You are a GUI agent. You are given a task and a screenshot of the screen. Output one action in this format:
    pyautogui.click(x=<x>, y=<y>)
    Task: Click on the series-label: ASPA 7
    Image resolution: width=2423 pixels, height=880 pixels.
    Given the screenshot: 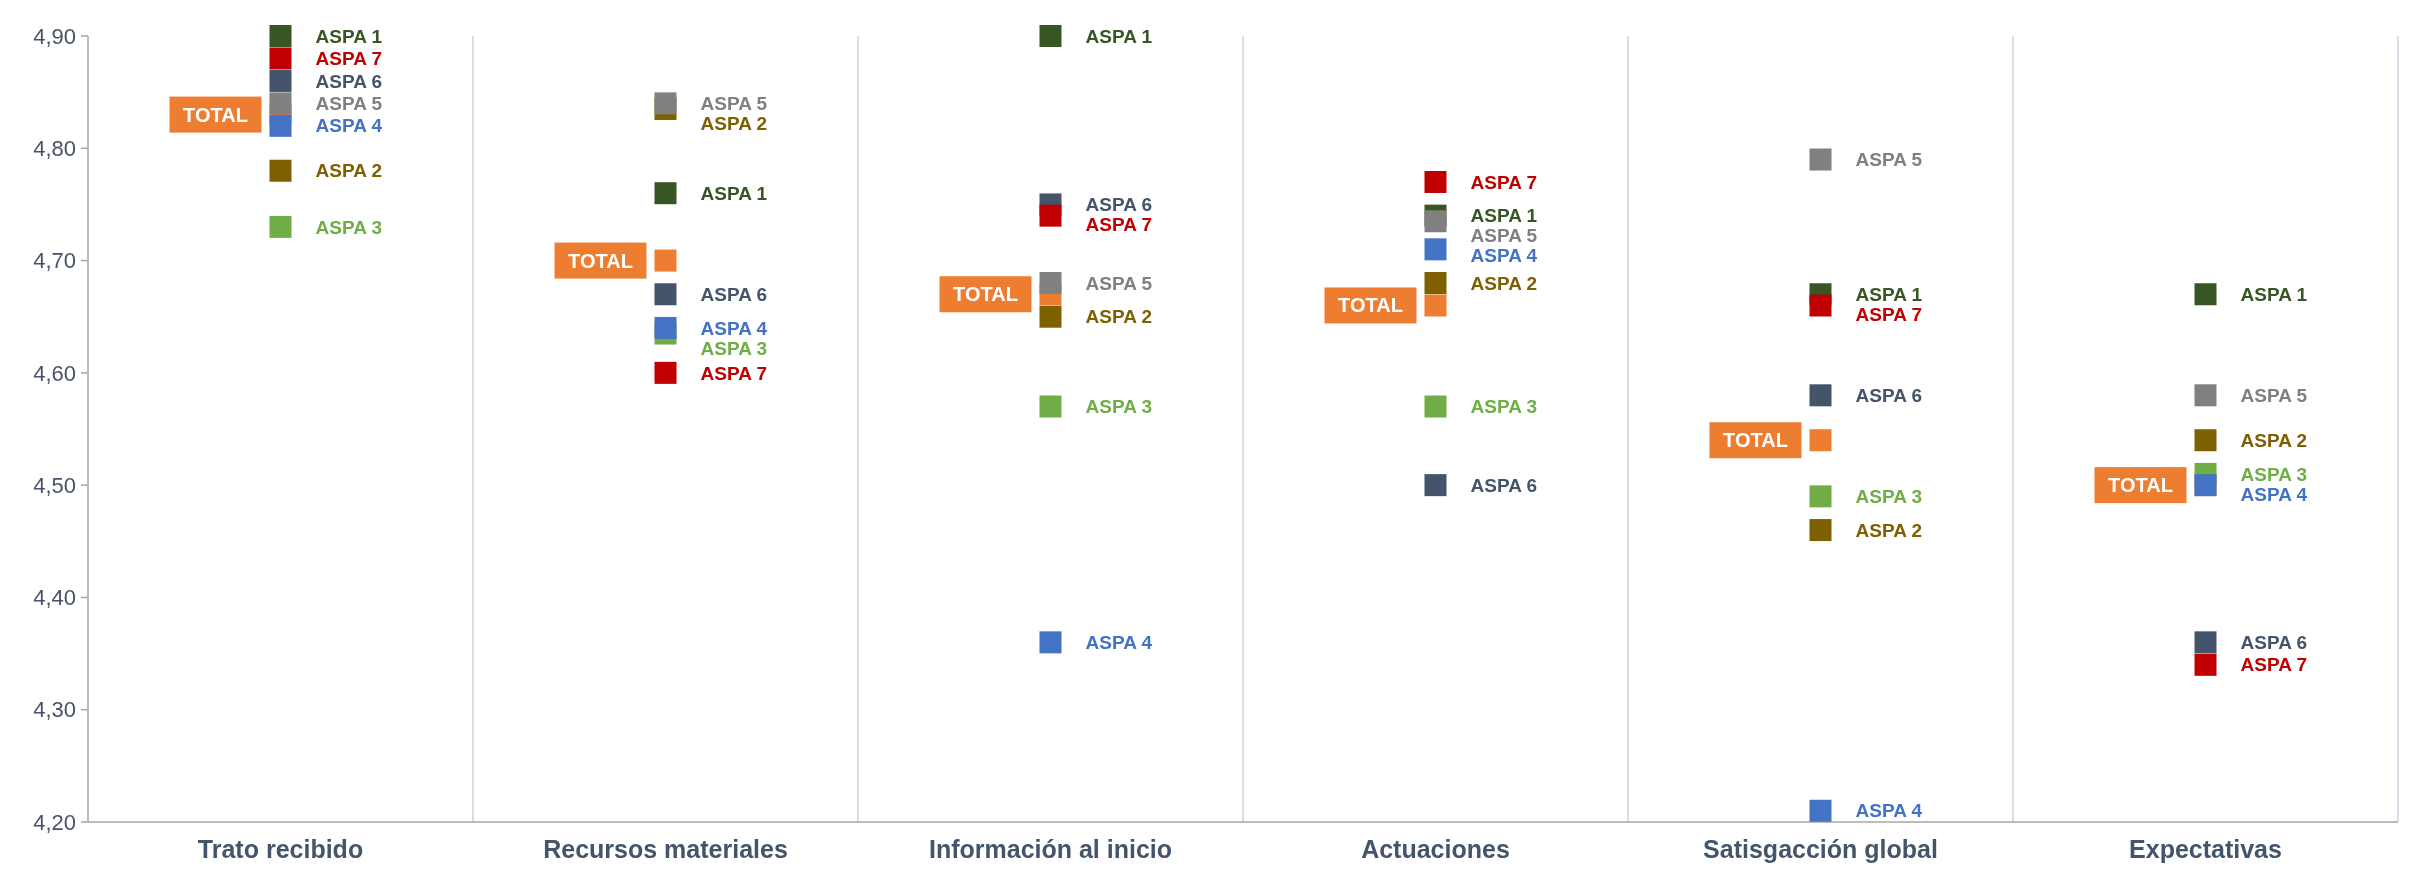 What is the action you would take?
    pyautogui.click(x=349, y=59)
    